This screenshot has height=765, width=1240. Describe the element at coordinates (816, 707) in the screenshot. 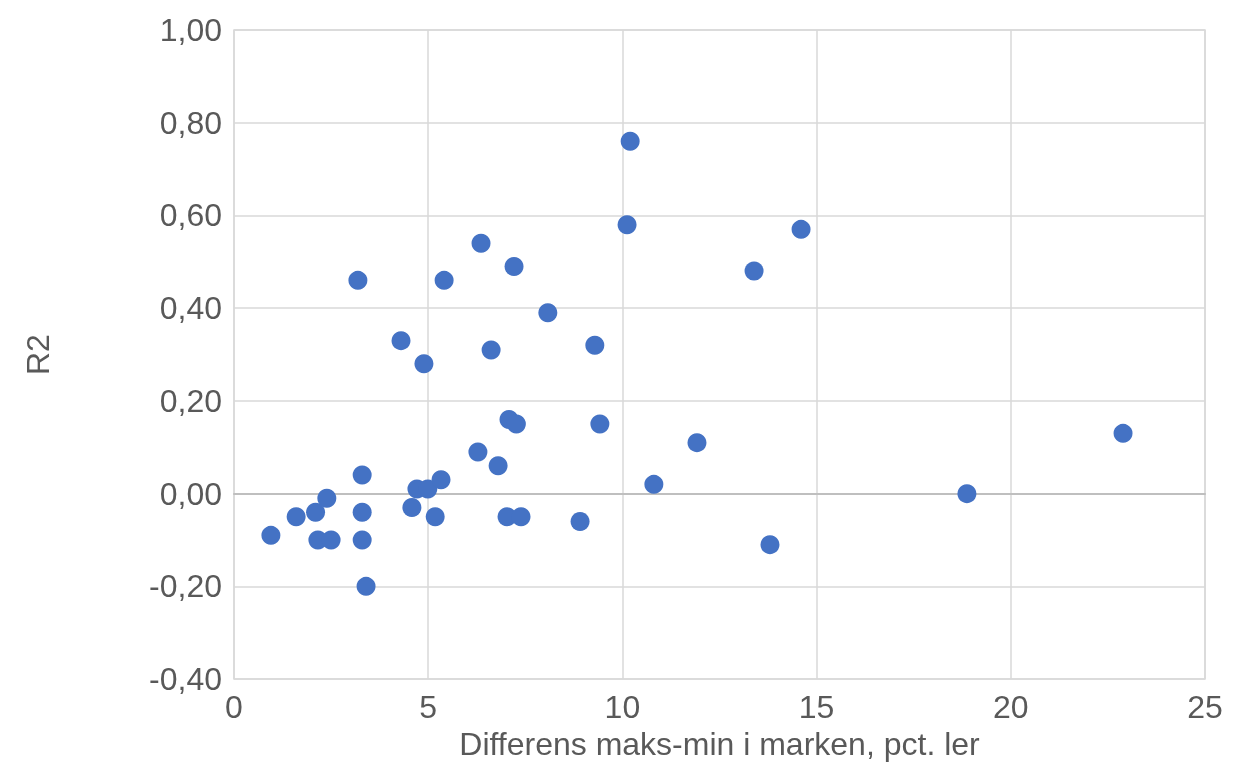

I see `x-tick-label: 15` at that location.